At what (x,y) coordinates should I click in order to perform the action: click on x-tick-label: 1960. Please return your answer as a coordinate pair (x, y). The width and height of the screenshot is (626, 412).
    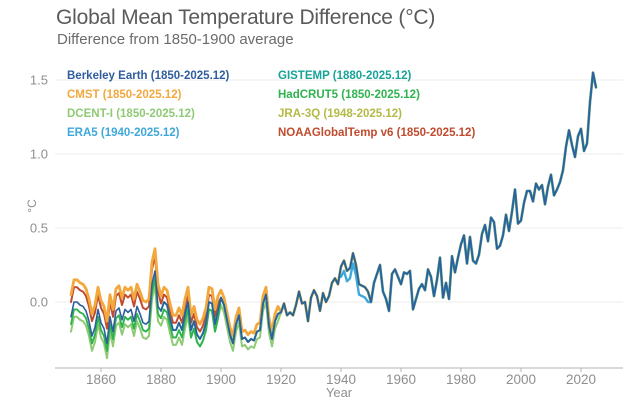
    Looking at the image, I should click on (401, 379).